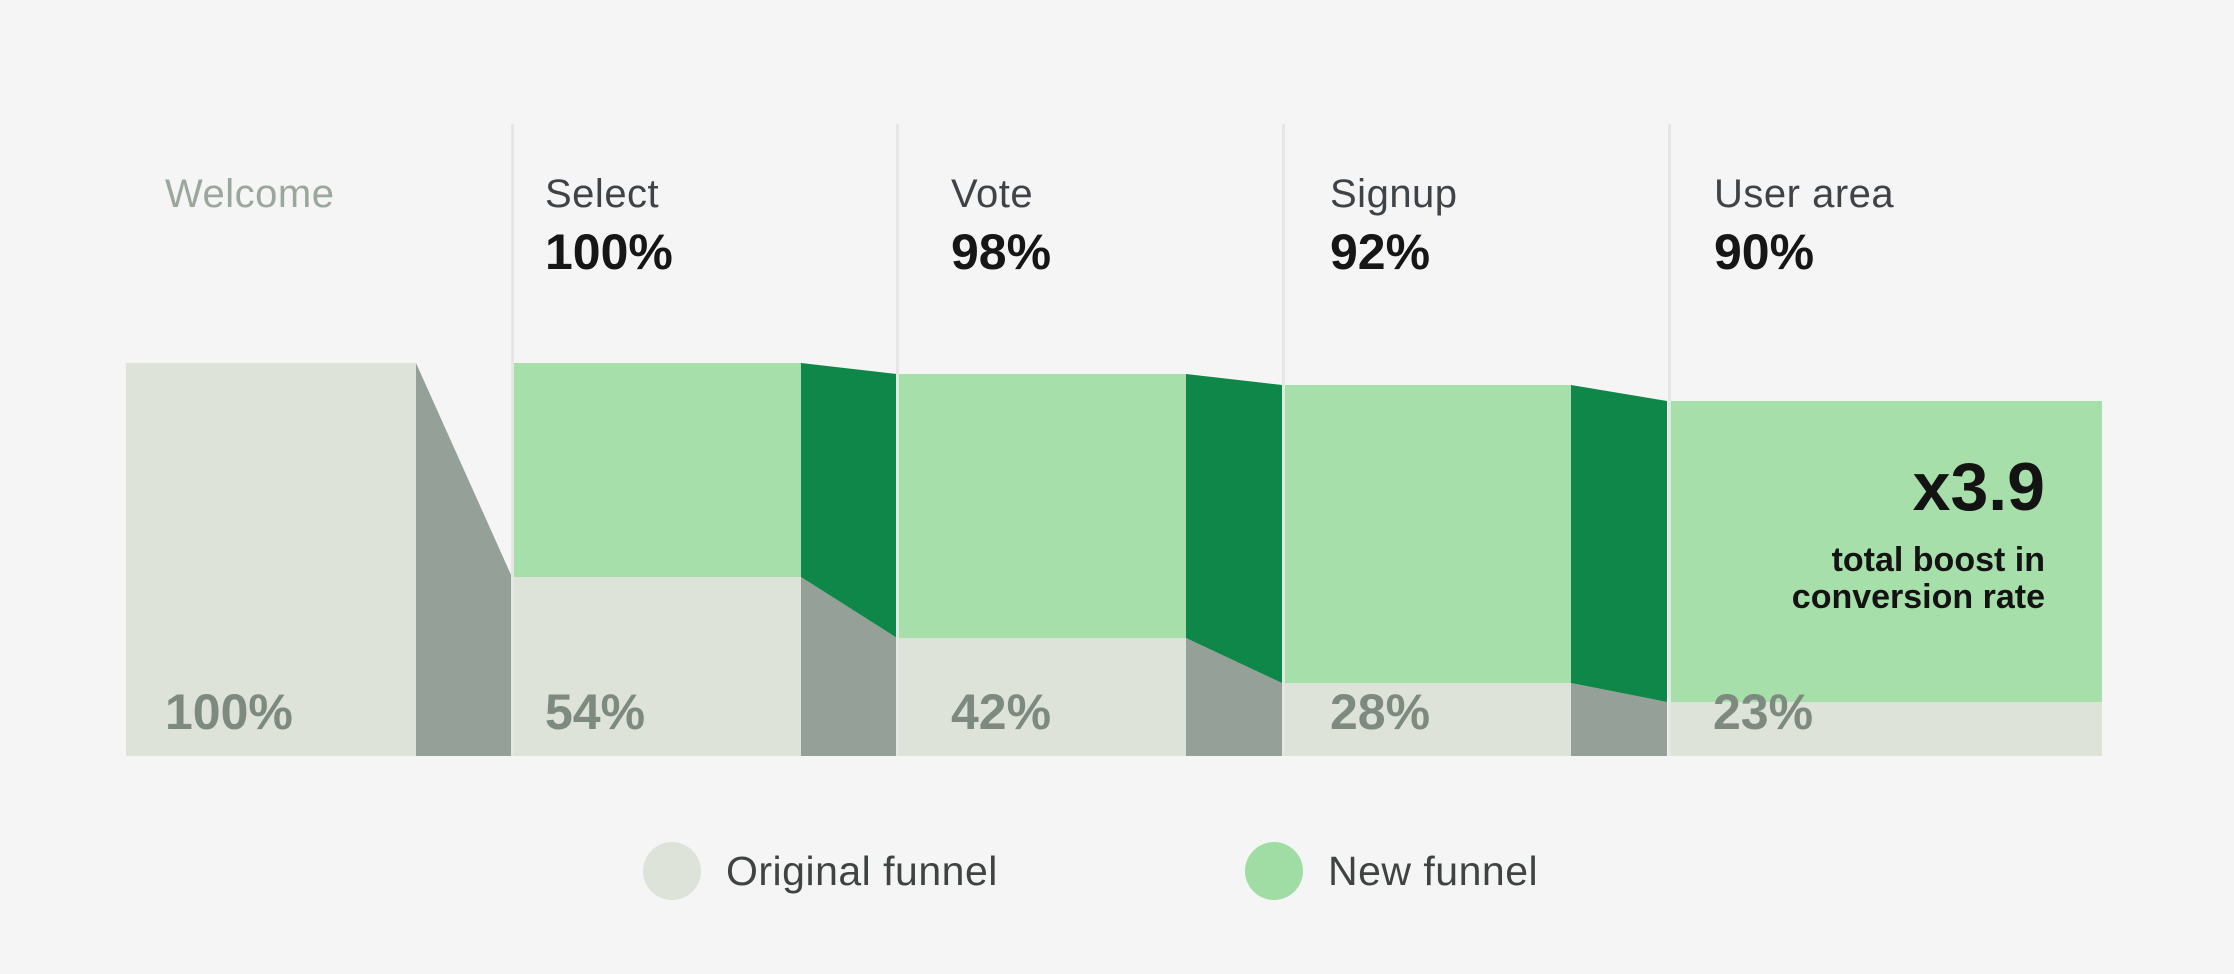 This screenshot has width=2234, height=974. I want to click on new-connector-signup-user-area, so click(1619, 543).